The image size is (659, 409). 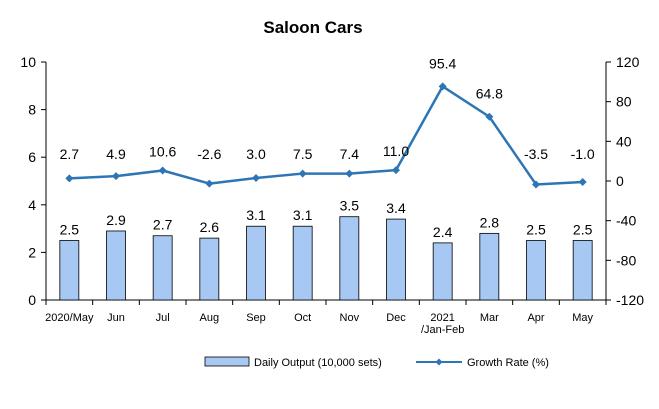 I want to click on bar-data-label: 3.5, so click(x=350, y=206).